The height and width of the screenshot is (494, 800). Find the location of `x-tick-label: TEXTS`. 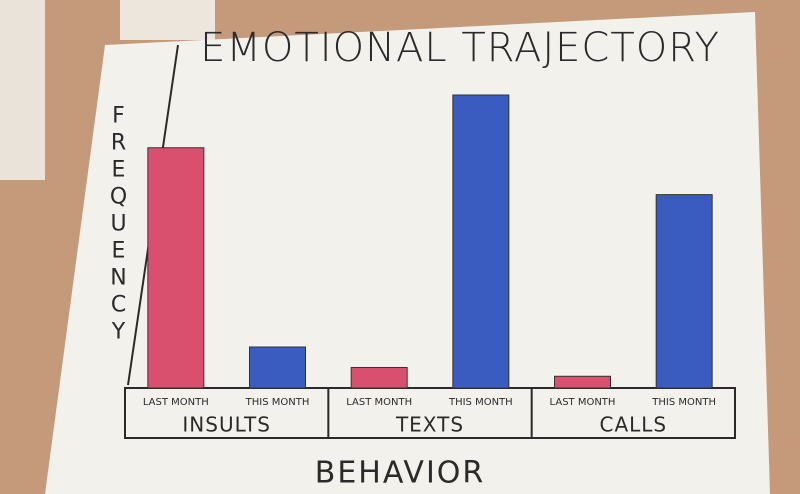

x-tick-label: TEXTS is located at coordinates (429, 425).